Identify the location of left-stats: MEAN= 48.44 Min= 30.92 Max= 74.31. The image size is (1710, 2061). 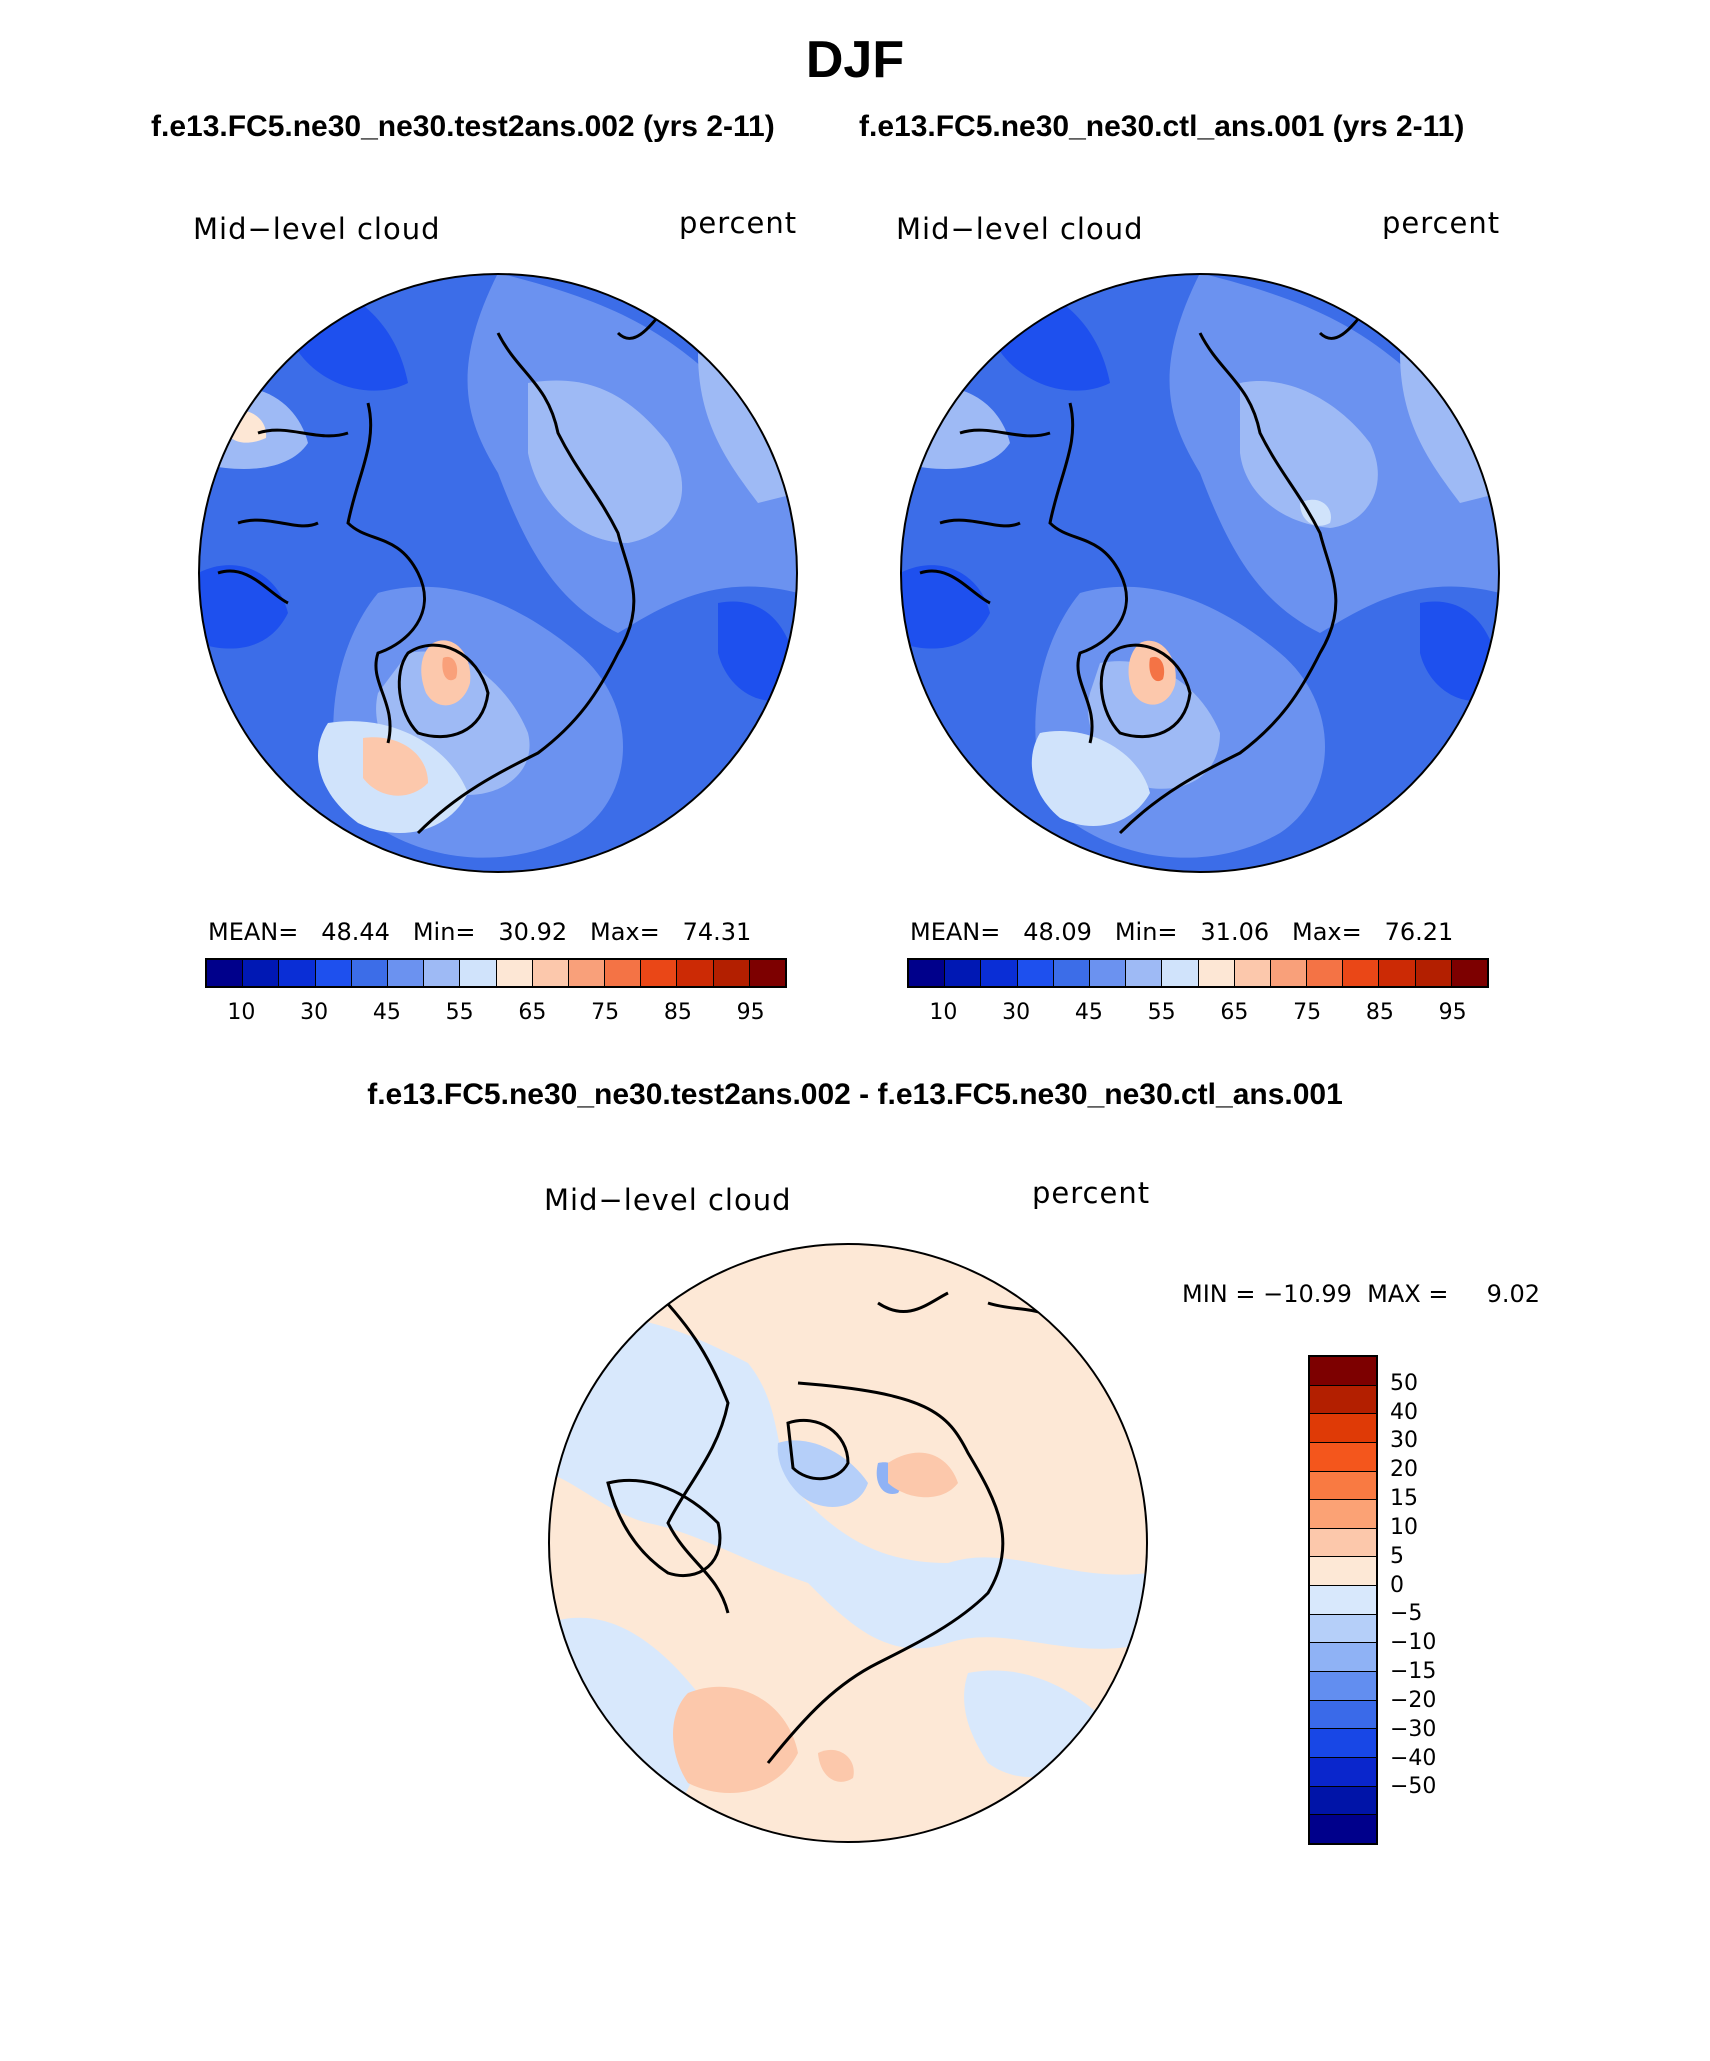
(480, 932).